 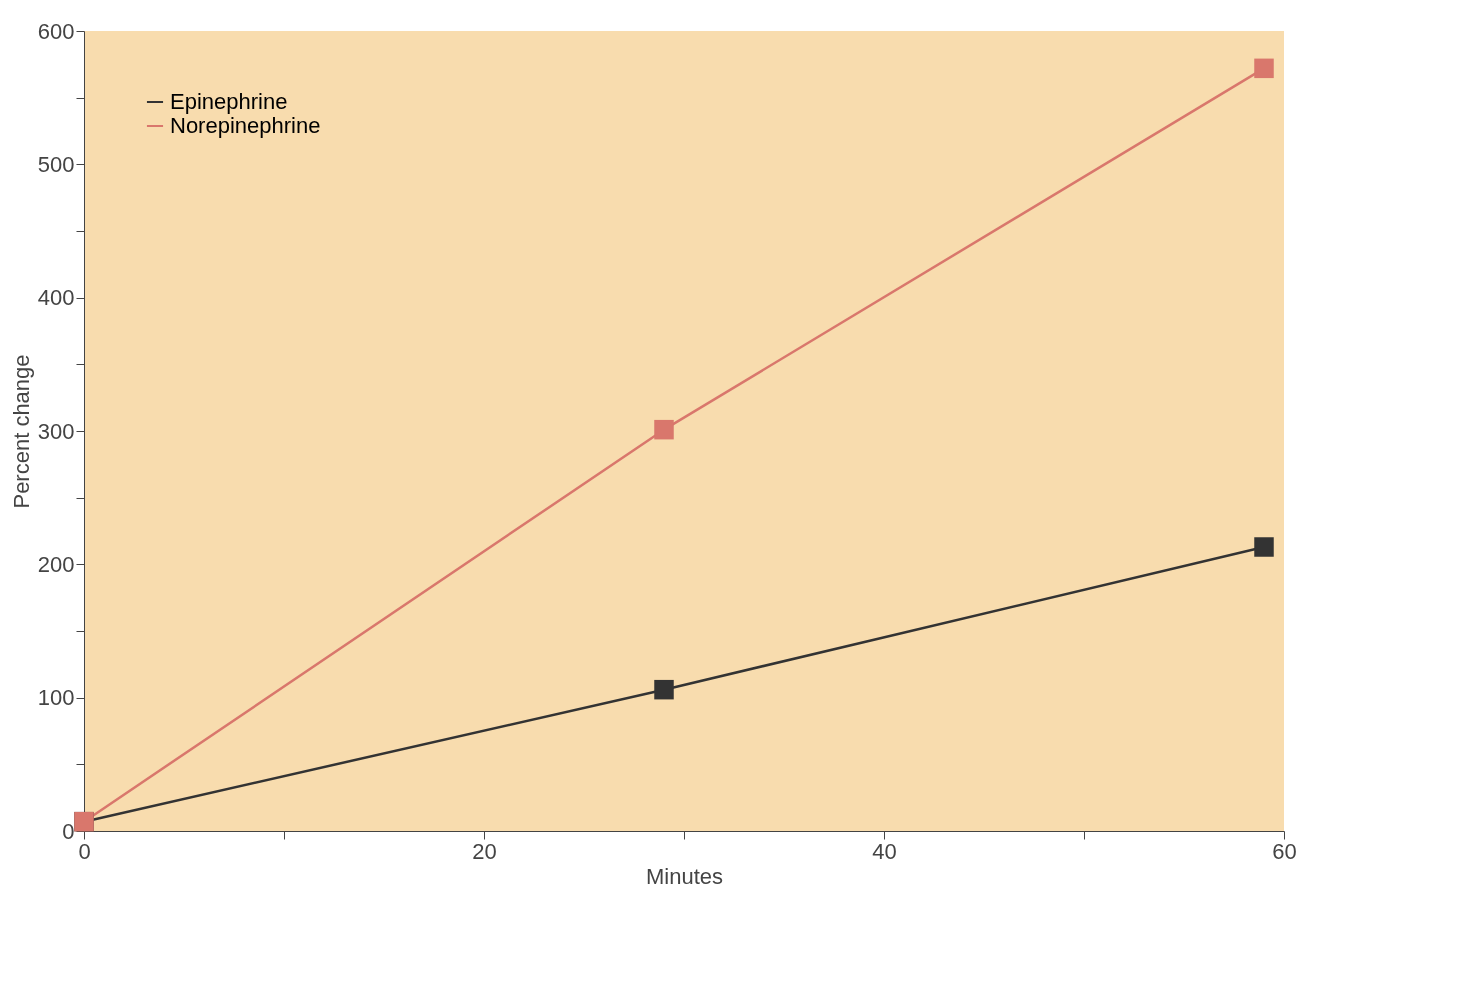 What do you see at coordinates (1284, 851) in the screenshot?
I see `x-tick-label: 60` at bounding box center [1284, 851].